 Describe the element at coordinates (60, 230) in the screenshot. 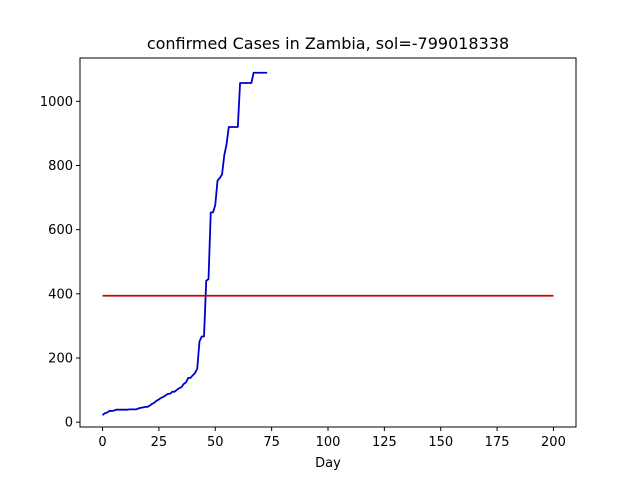

I see `y-tick-label: 600` at that location.